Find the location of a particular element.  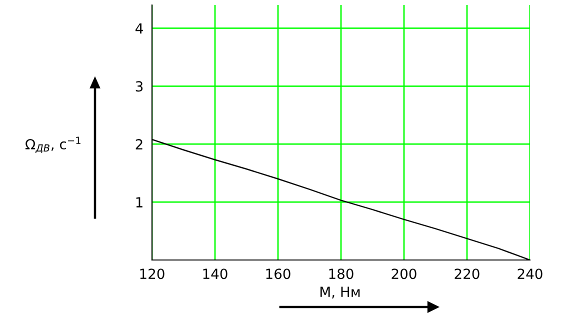

x-tick-label: 180 is located at coordinates (341, 274).